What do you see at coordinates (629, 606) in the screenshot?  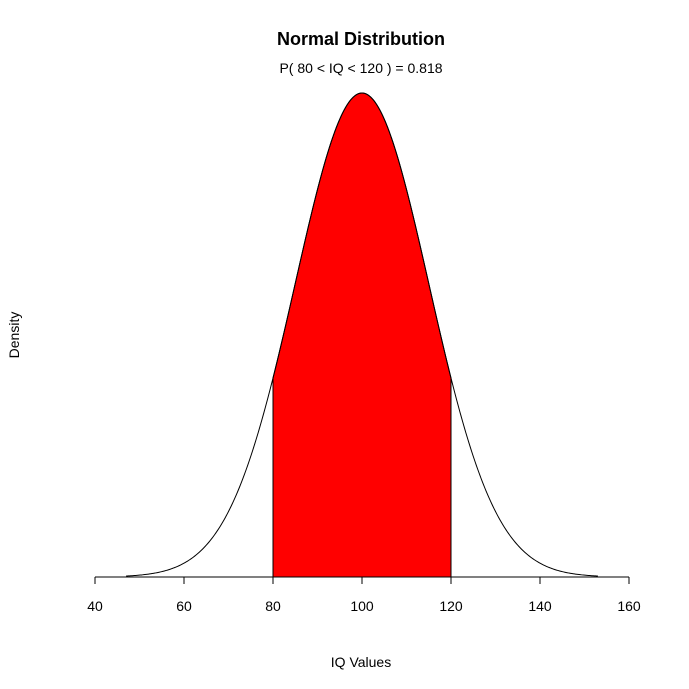 I see `x-tick-label: 160` at bounding box center [629, 606].